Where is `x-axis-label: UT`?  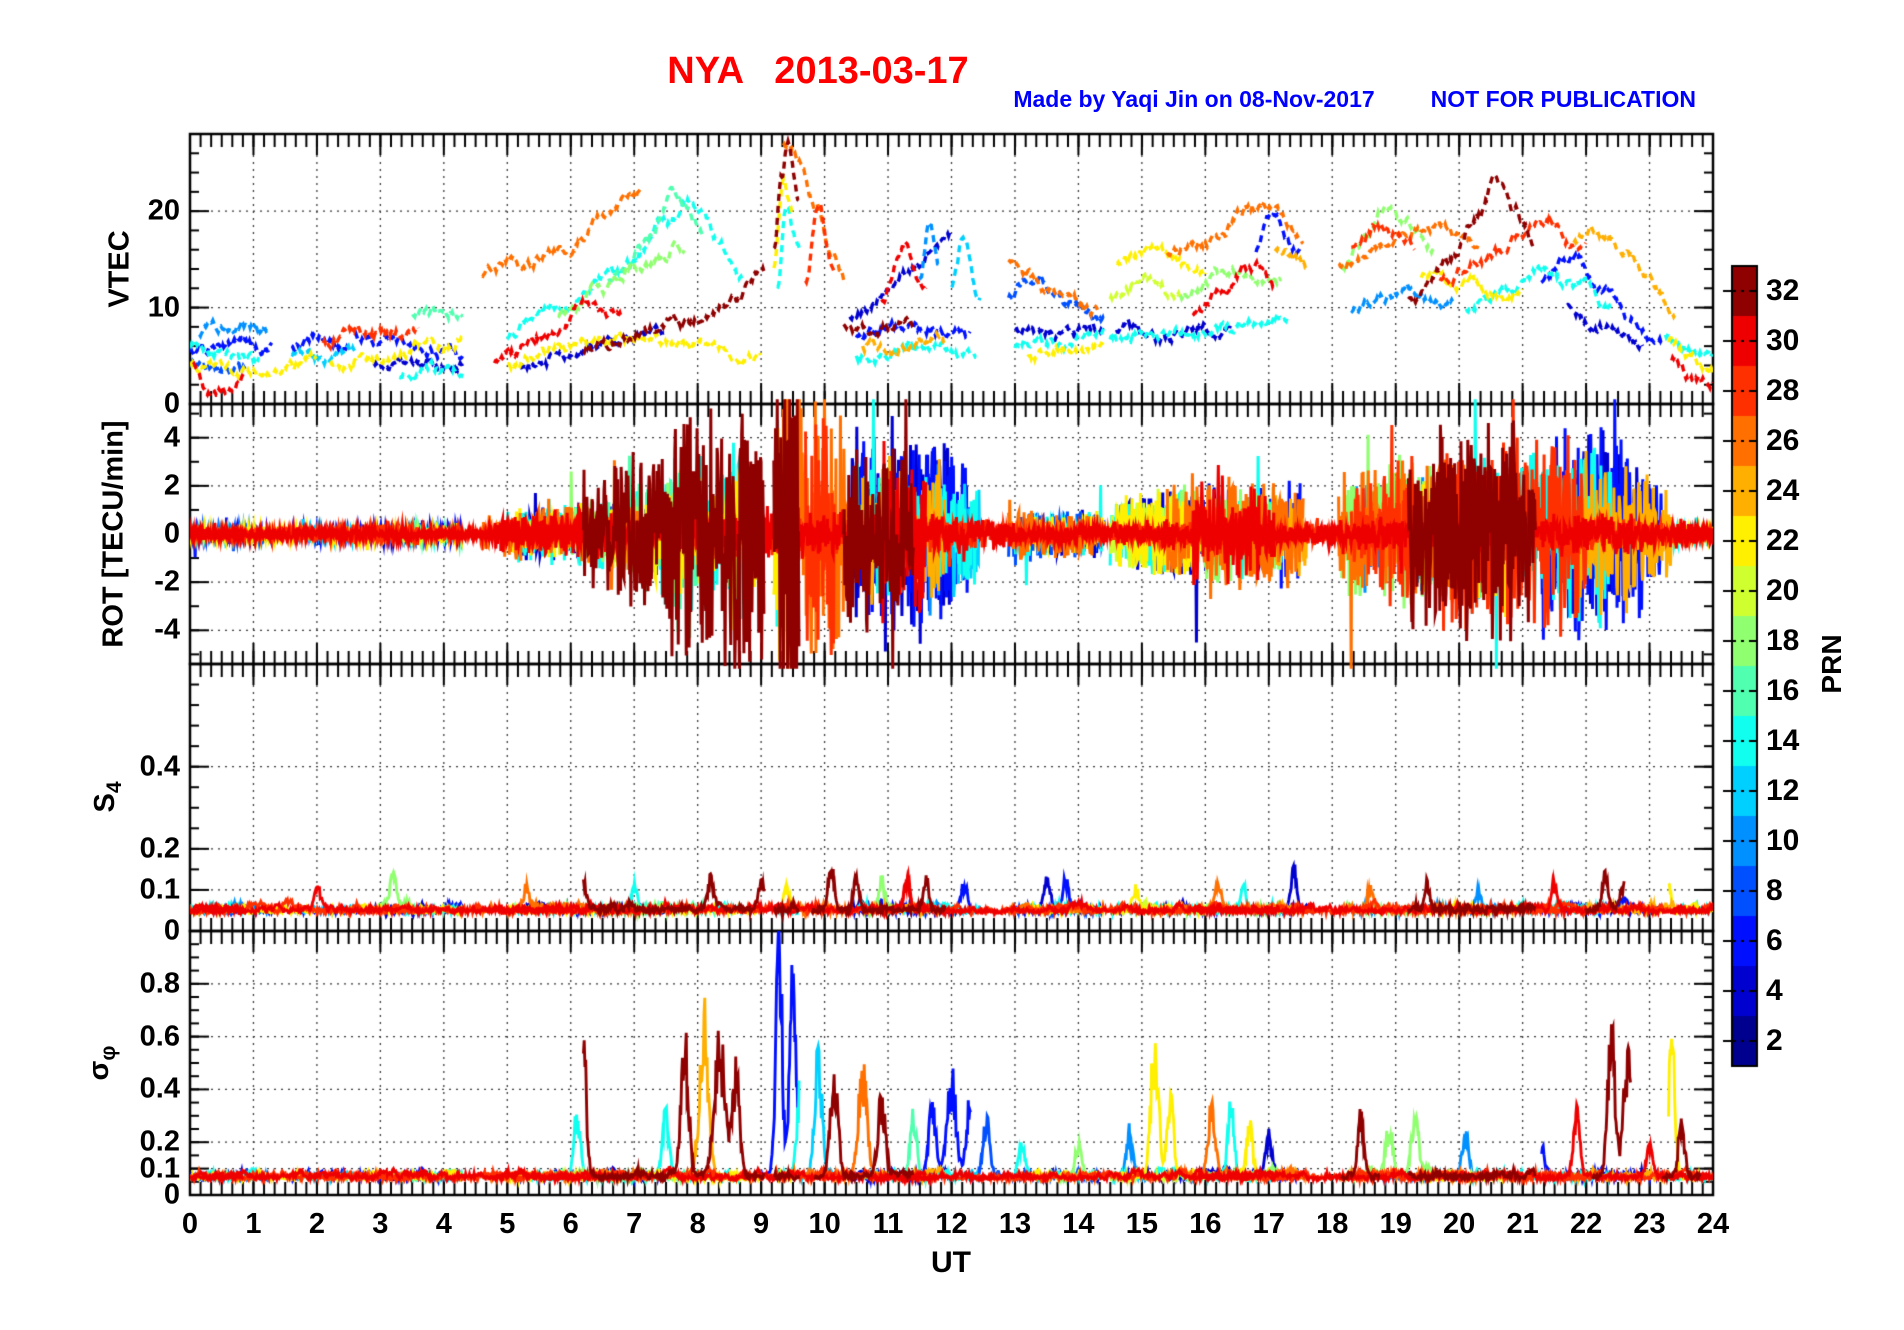 x-axis-label: UT is located at coordinates (951, 1262).